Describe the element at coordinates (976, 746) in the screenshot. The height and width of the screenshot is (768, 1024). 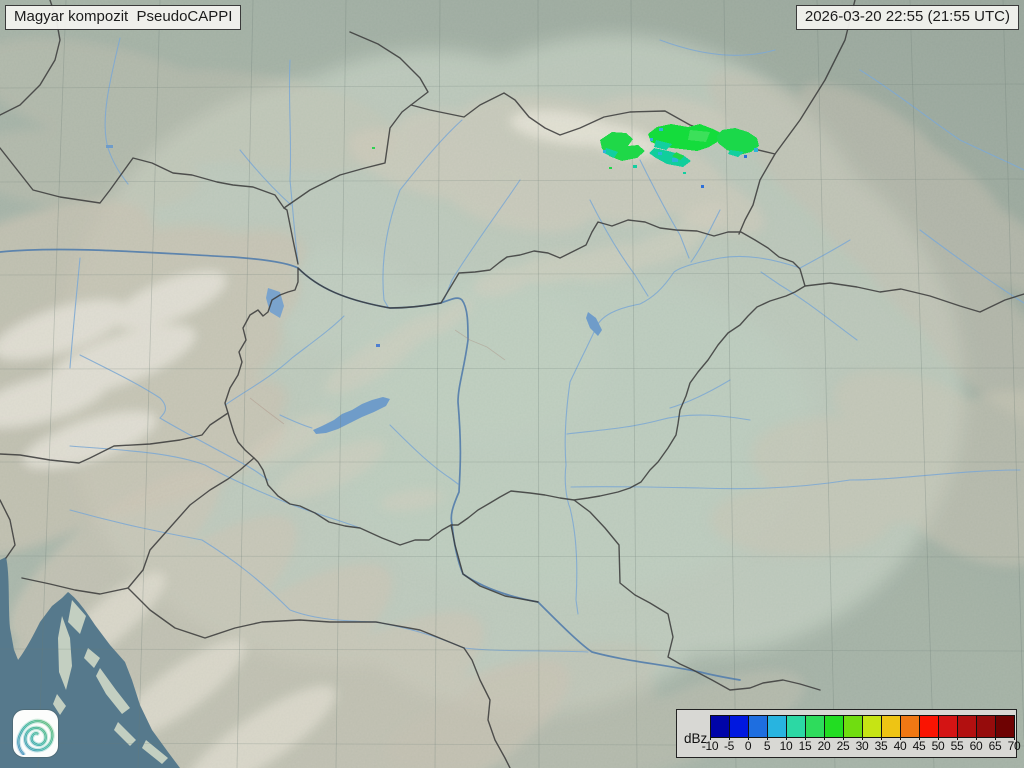
I see `legend-tick-label: 60` at that location.